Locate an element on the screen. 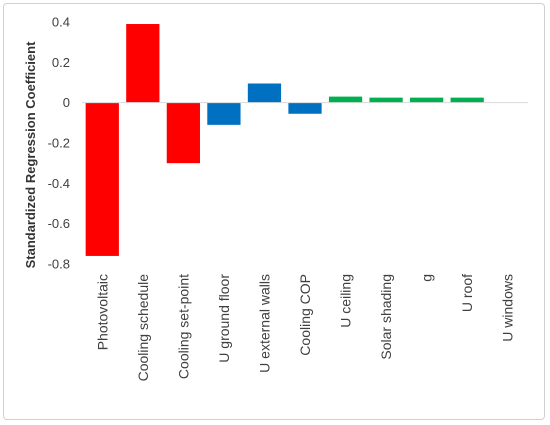 The width and height of the screenshot is (550, 425). y-tick-label: 0.2 is located at coordinates (61, 62).